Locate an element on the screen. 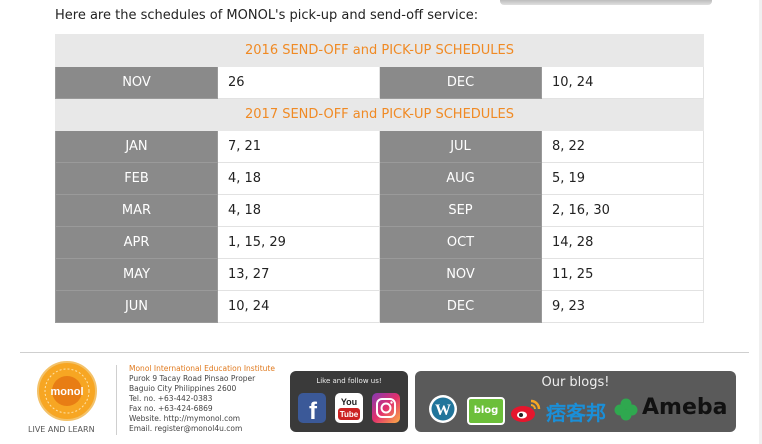  month-cell: JAN is located at coordinates (136, 146).